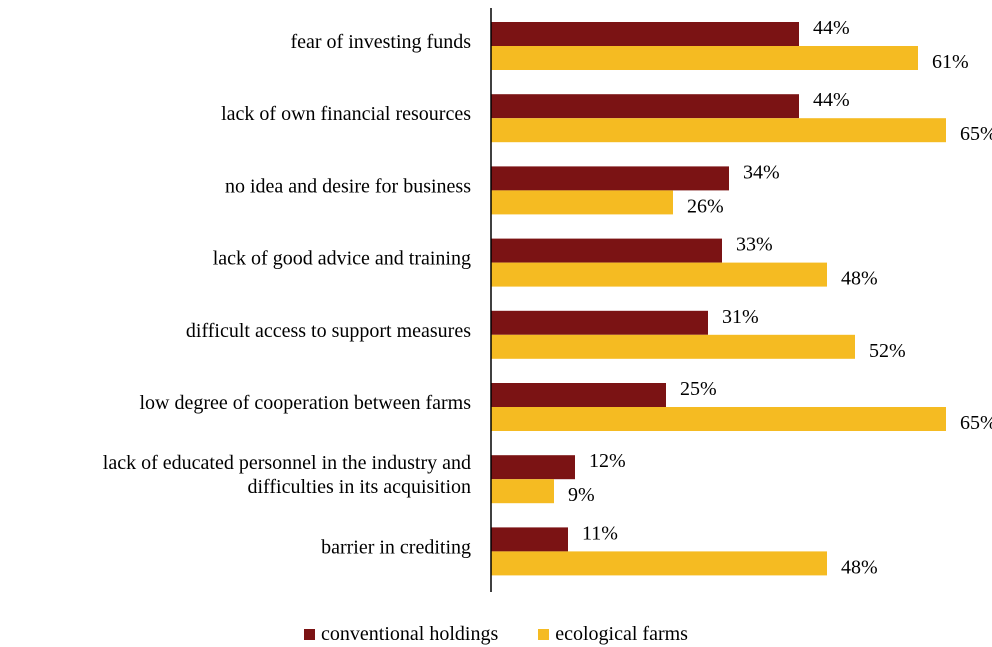 The height and width of the screenshot is (647, 992). I want to click on value-label-conventional-holdings-3: 33%, so click(754, 245).